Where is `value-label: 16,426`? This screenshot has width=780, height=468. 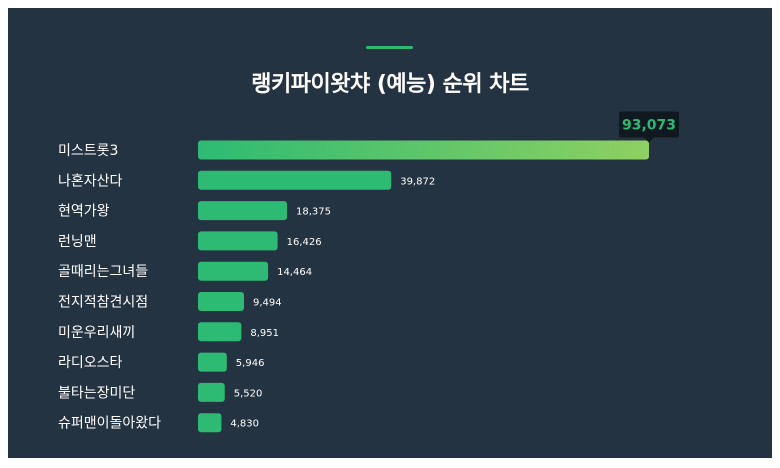
value-label: 16,426 is located at coordinates (304, 242).